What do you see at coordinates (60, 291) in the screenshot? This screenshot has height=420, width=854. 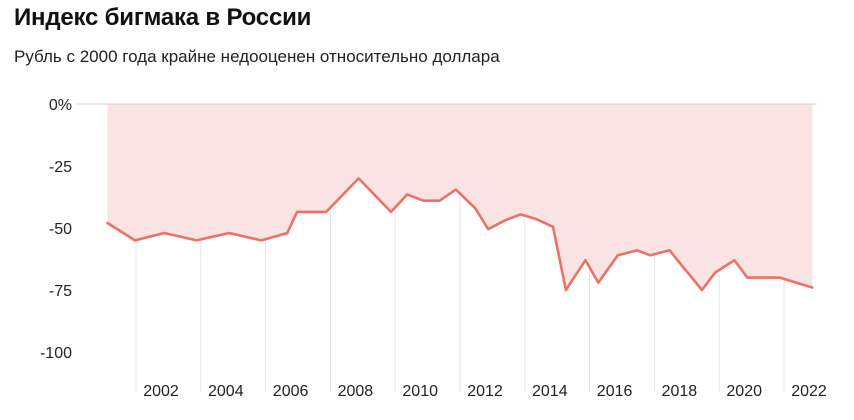 I see `y-tick-label-3: -75` at bounding box center [60, 291].